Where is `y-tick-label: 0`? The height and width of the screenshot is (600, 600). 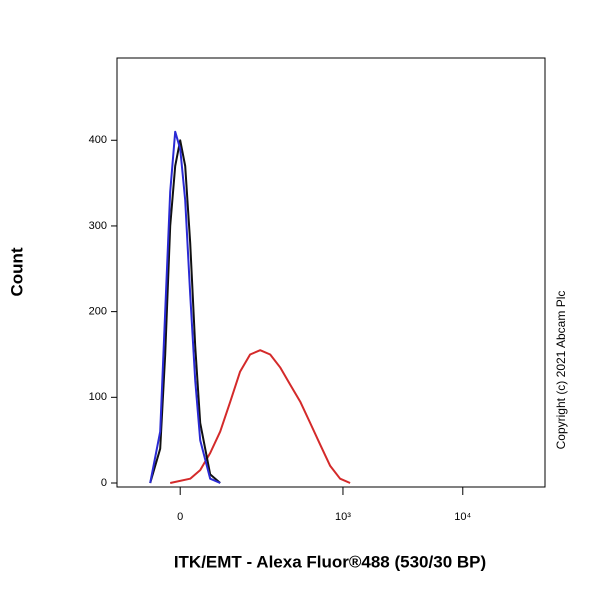 y-tick-label: 0 is located at coordinates (104, 483).